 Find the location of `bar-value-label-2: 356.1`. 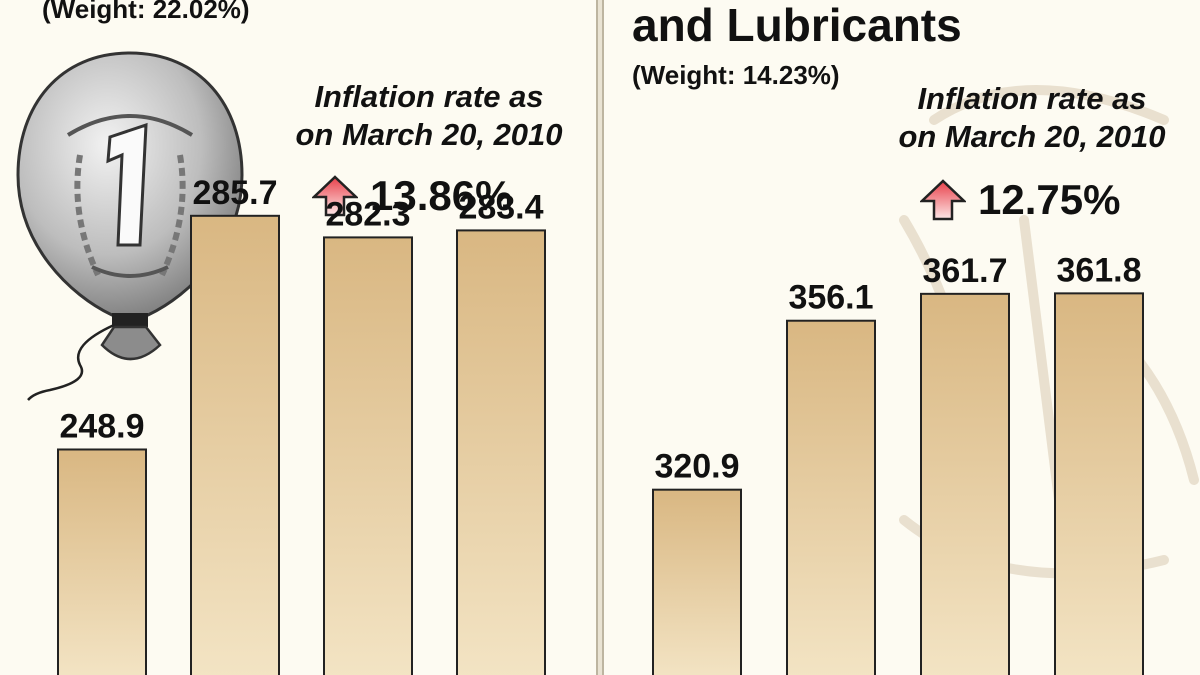

bar-value-label-2: 356.1 is located at coordinates (830, 298).